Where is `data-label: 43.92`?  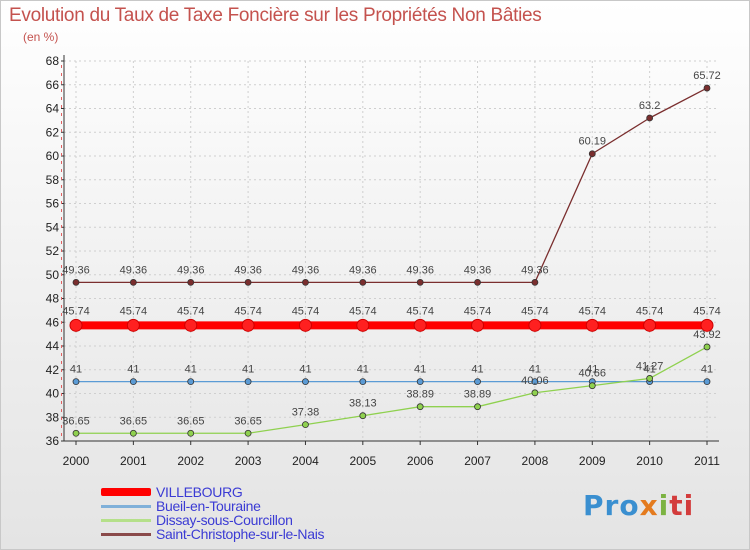 data-label: 43.92 is located at coordinates (707, 335).